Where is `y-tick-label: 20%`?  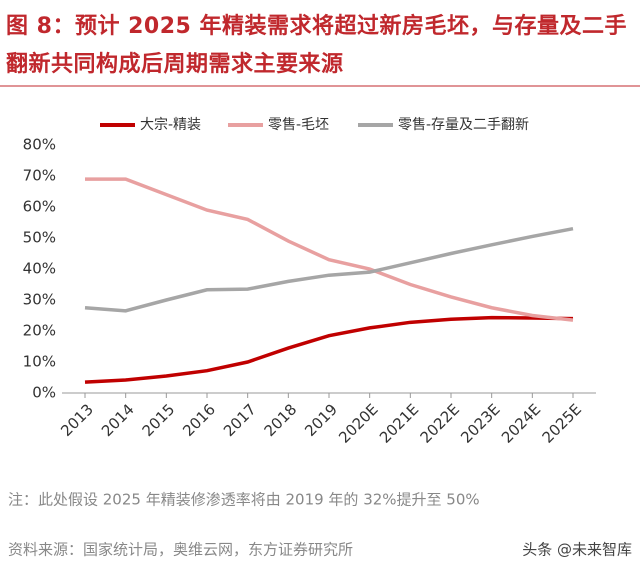 y-tick-label: 20% is located at coordinates (39, 331).